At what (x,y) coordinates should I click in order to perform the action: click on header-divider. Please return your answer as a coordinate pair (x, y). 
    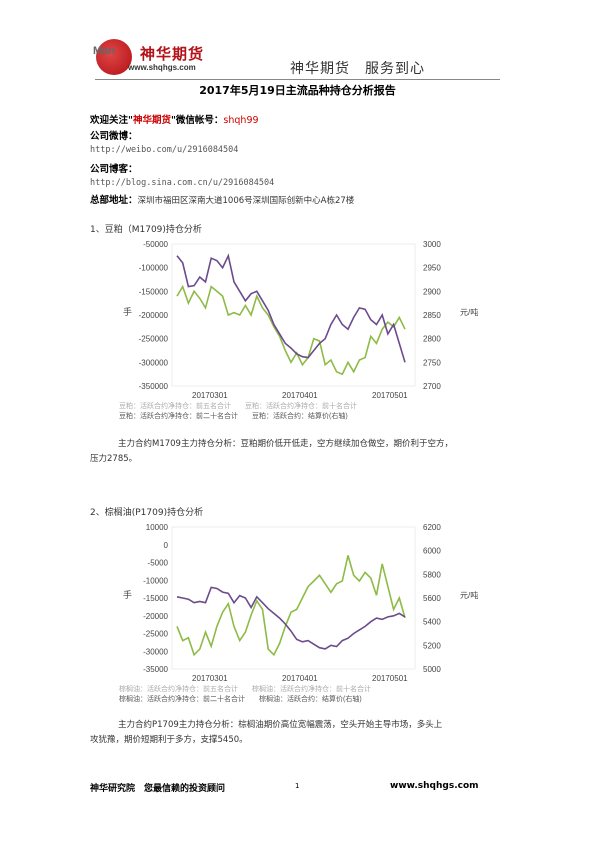
    Looking at the image, I should click on (297, 79).